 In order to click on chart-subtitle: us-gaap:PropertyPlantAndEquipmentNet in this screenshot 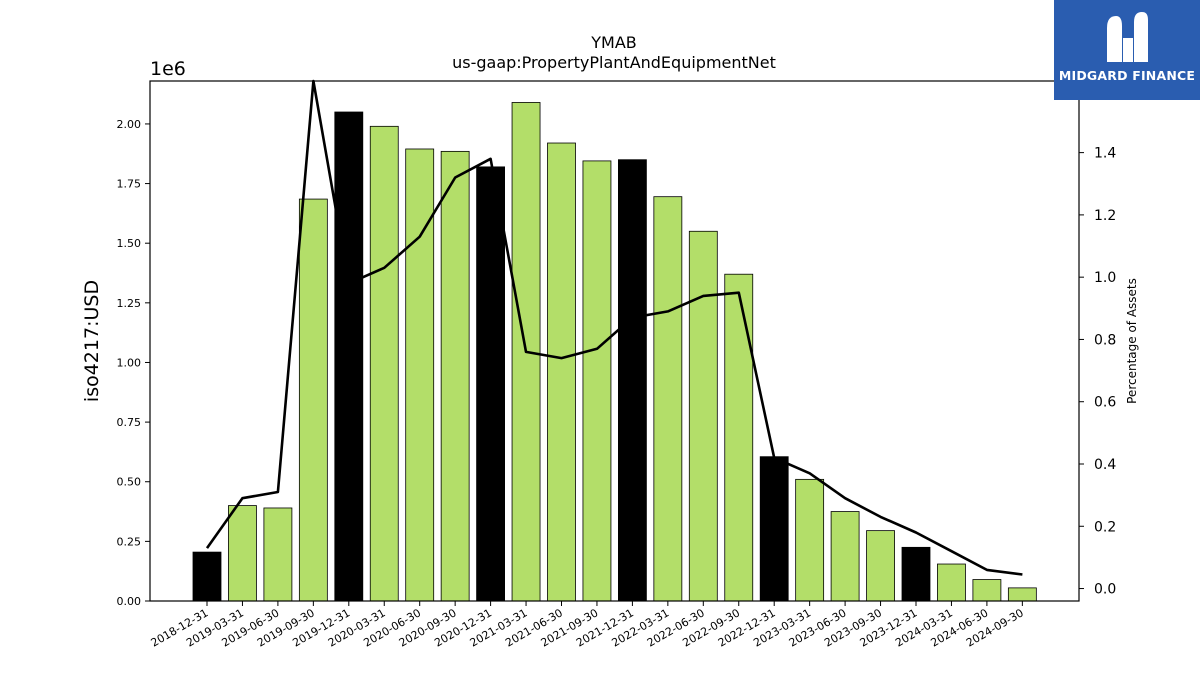, I will do `click(614, 62)`.